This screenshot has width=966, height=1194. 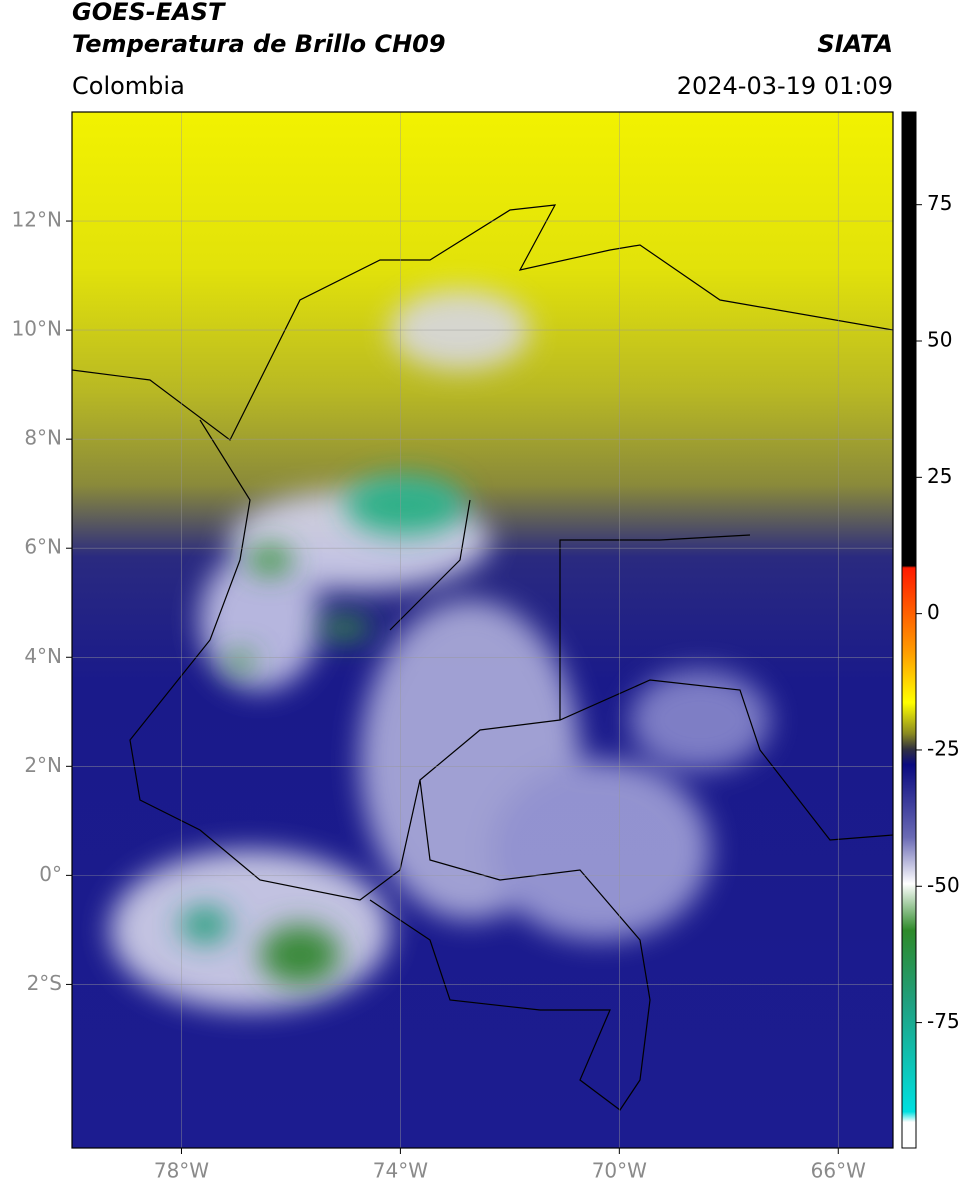 What do you see at coordinates (939, 203) in the screenshot?
I see `colorbar-tick-label: 75` at bounding box center [939, 203].